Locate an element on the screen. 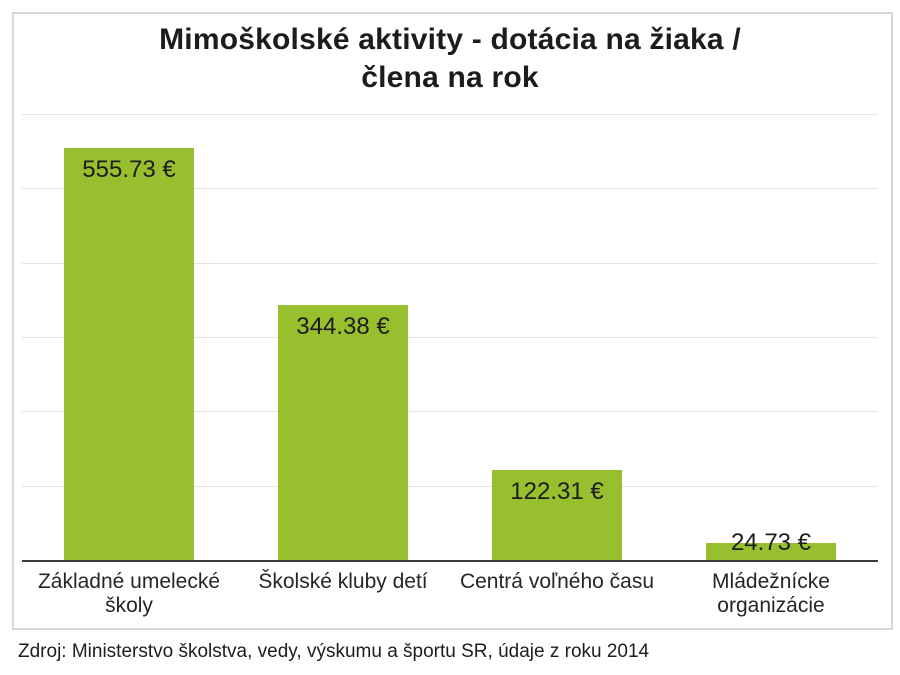  x-axis-category-label-3: Centrá voľného času is located at coordinates (557, 581).